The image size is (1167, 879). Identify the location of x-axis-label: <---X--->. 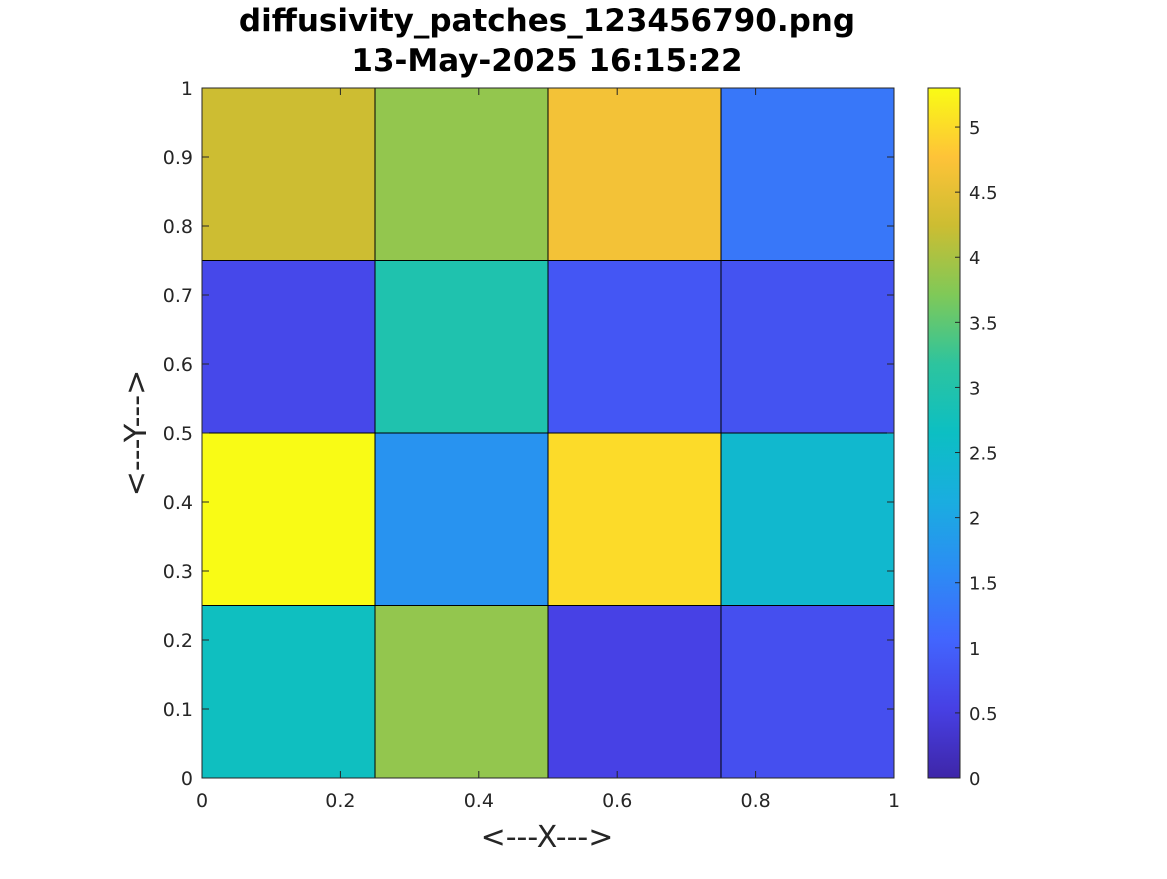
(547, 837).